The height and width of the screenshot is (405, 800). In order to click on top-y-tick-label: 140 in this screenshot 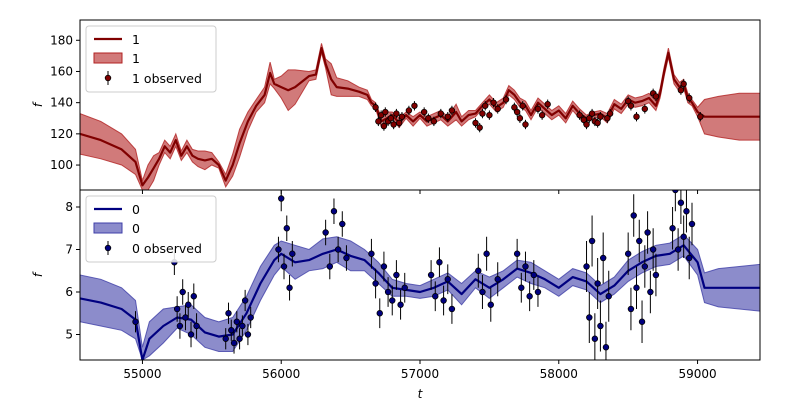, I will do `click(61, 103)`.